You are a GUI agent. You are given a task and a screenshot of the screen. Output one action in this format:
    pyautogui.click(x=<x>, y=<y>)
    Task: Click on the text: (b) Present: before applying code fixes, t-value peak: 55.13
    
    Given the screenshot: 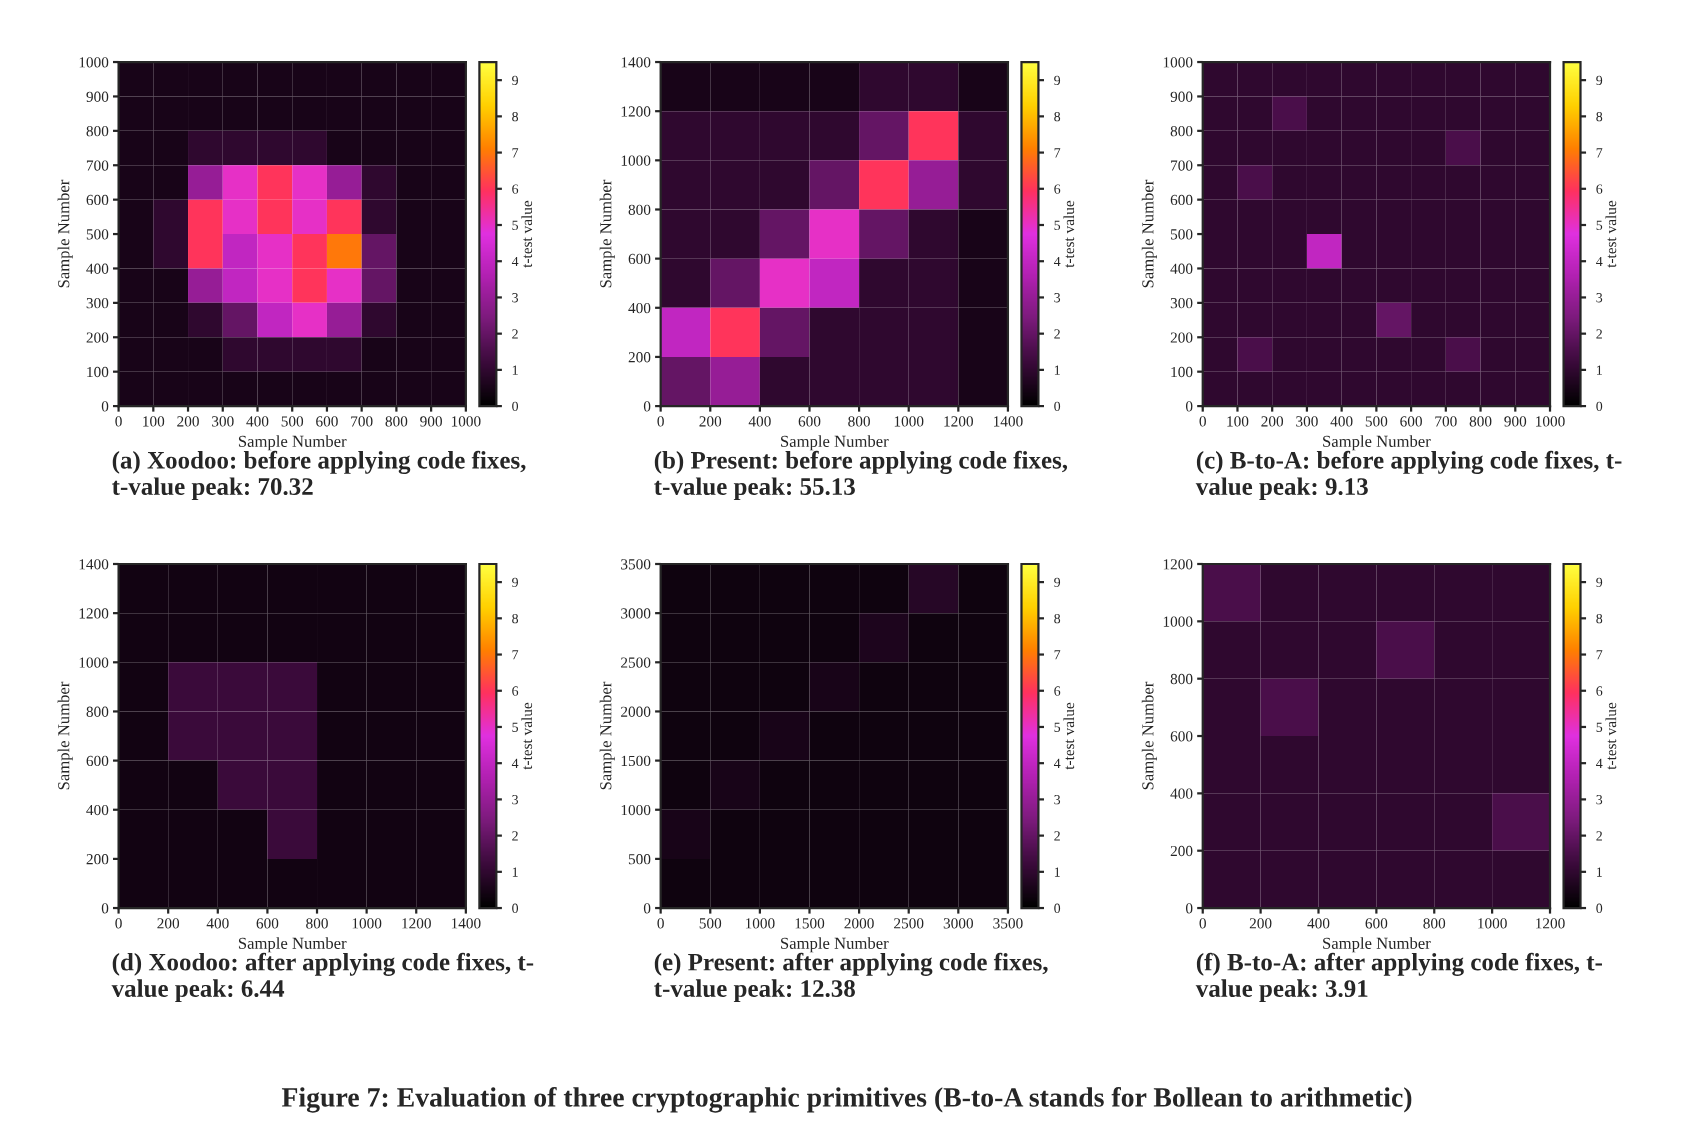 What is the action you would take?
    pyautogui.click(x=861, y=475)
    